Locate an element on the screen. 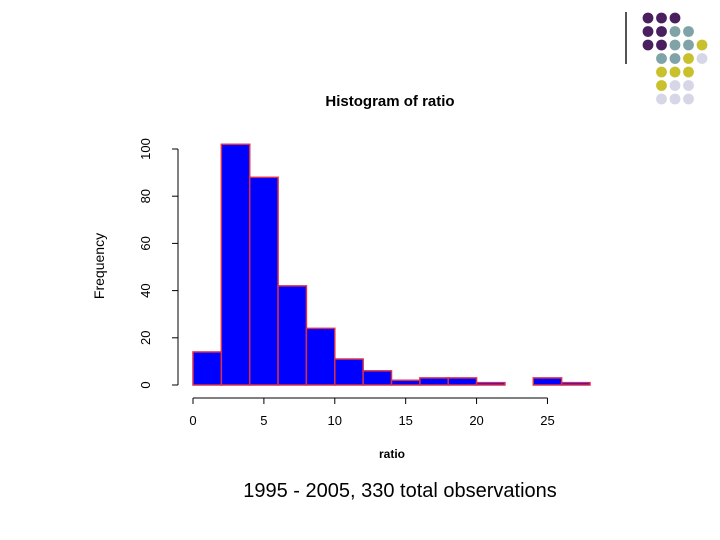 Image resolution: width=720 pixels, height=540 pixels. decorative-dot-pattern is located at coordinates (675, 58).